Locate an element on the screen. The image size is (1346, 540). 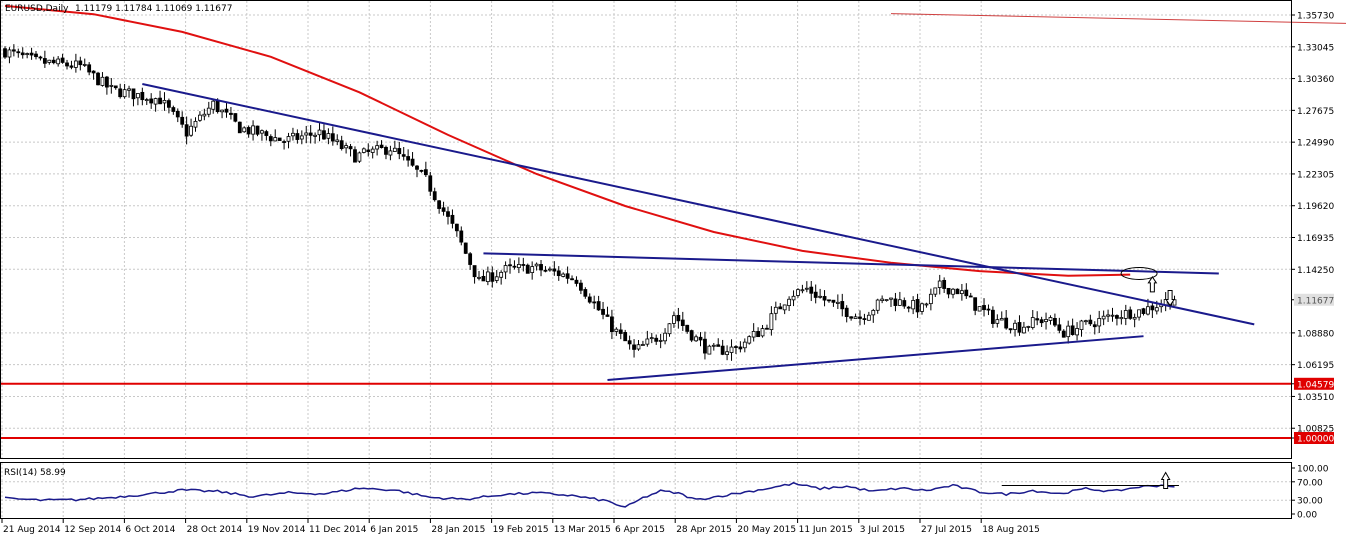
price-tick-label: 1.00825 is located at coordinates (1315, 430).